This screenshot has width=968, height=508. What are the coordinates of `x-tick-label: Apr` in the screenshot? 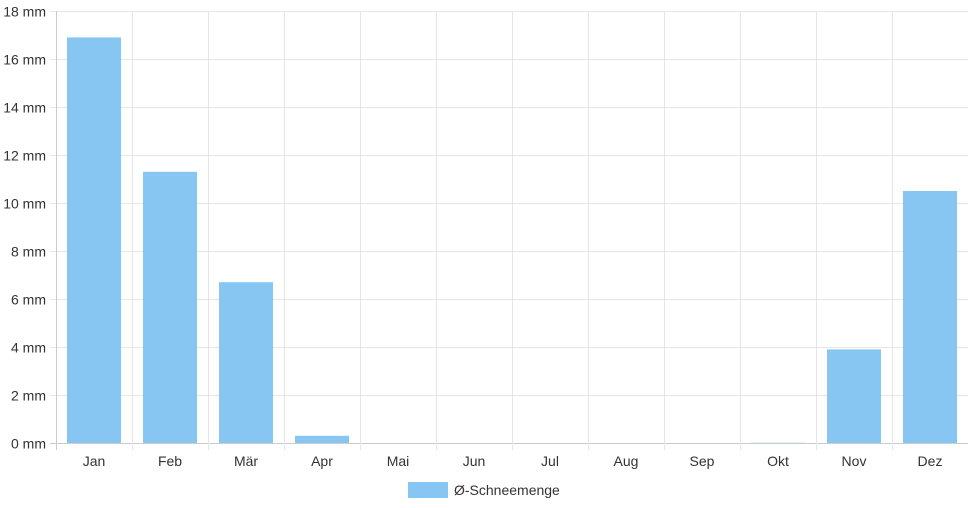 It's located at (322, 461).